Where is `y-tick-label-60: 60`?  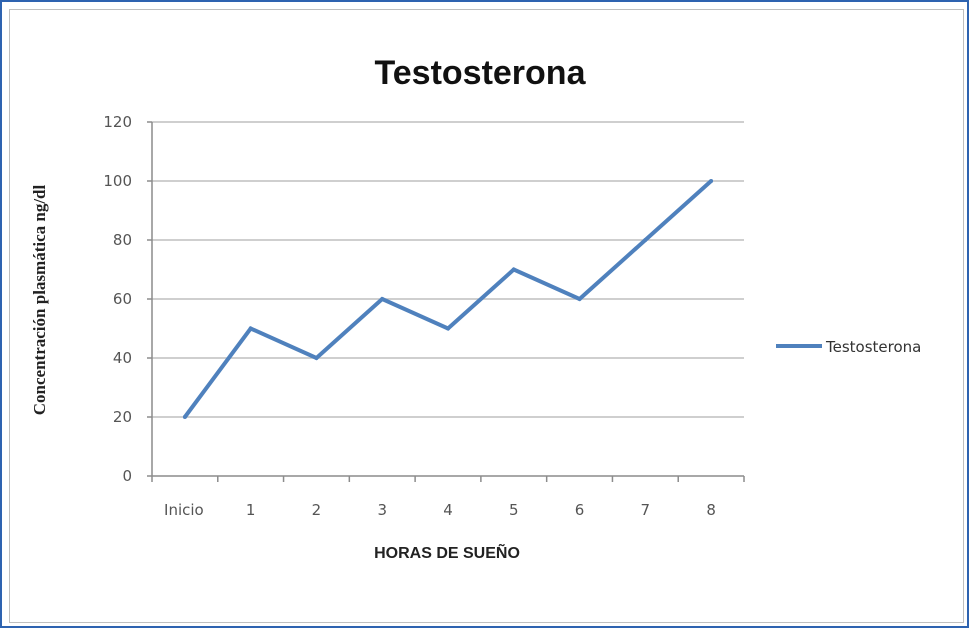 y-tick-label-60: 60 is located at coordinates (122, 299).